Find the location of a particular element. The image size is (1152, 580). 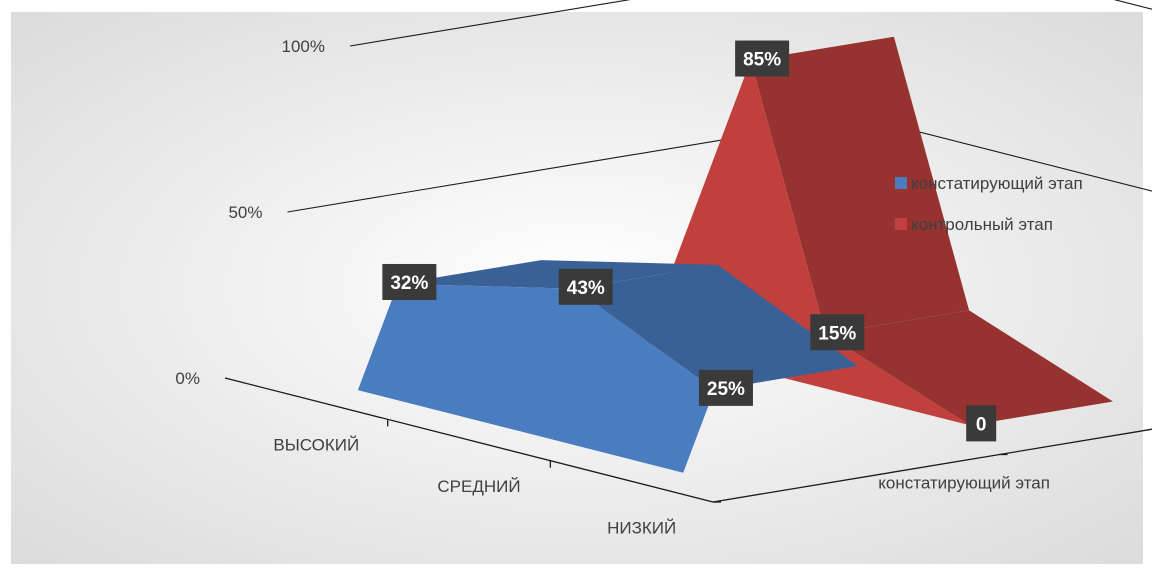

y-tick-label: 50% is located at coordinates (245, 212).